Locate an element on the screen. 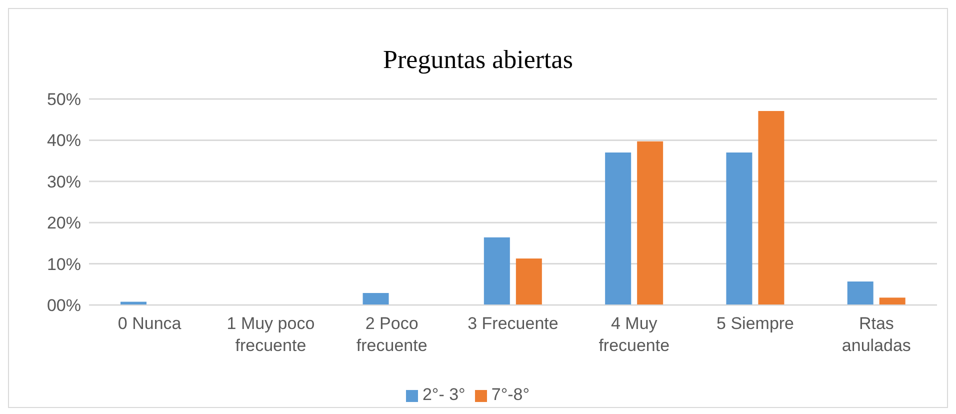 This screenshot has width=956, height=414. x-tick-label: 5 Siempre is located at coordinates (755, 323).